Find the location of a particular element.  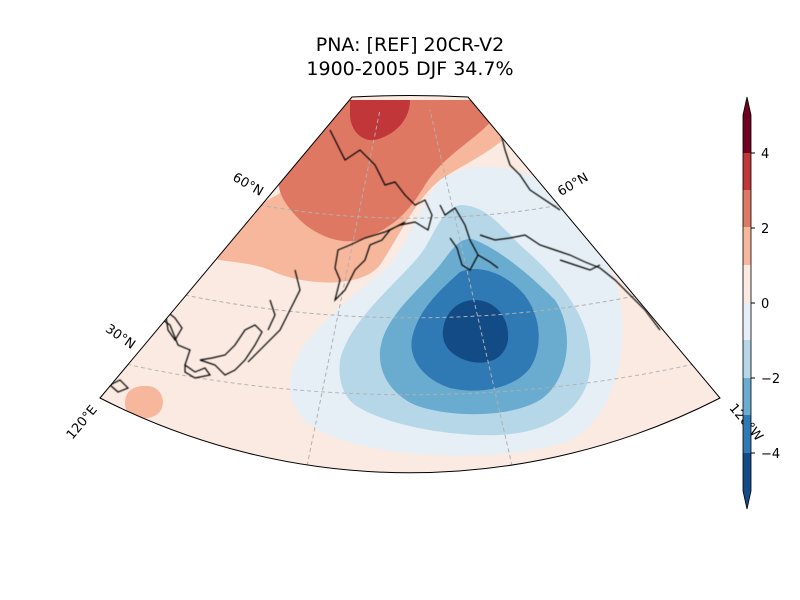

lat-label-left-30: 30°N is located at coordinates (119, 337).